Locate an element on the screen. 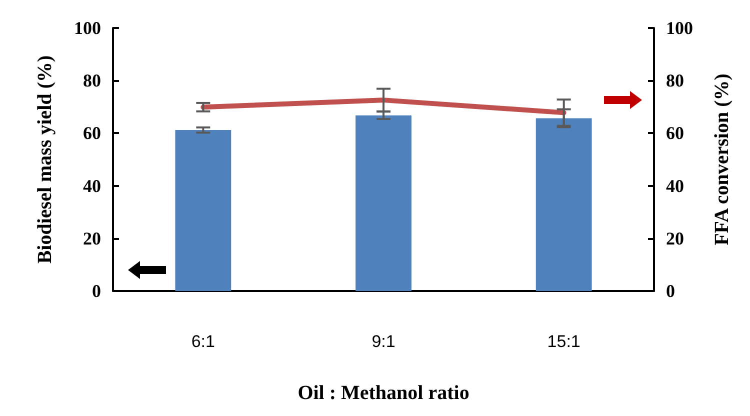  x-tick-label: 6:1 is located at coordinates (203, 341).